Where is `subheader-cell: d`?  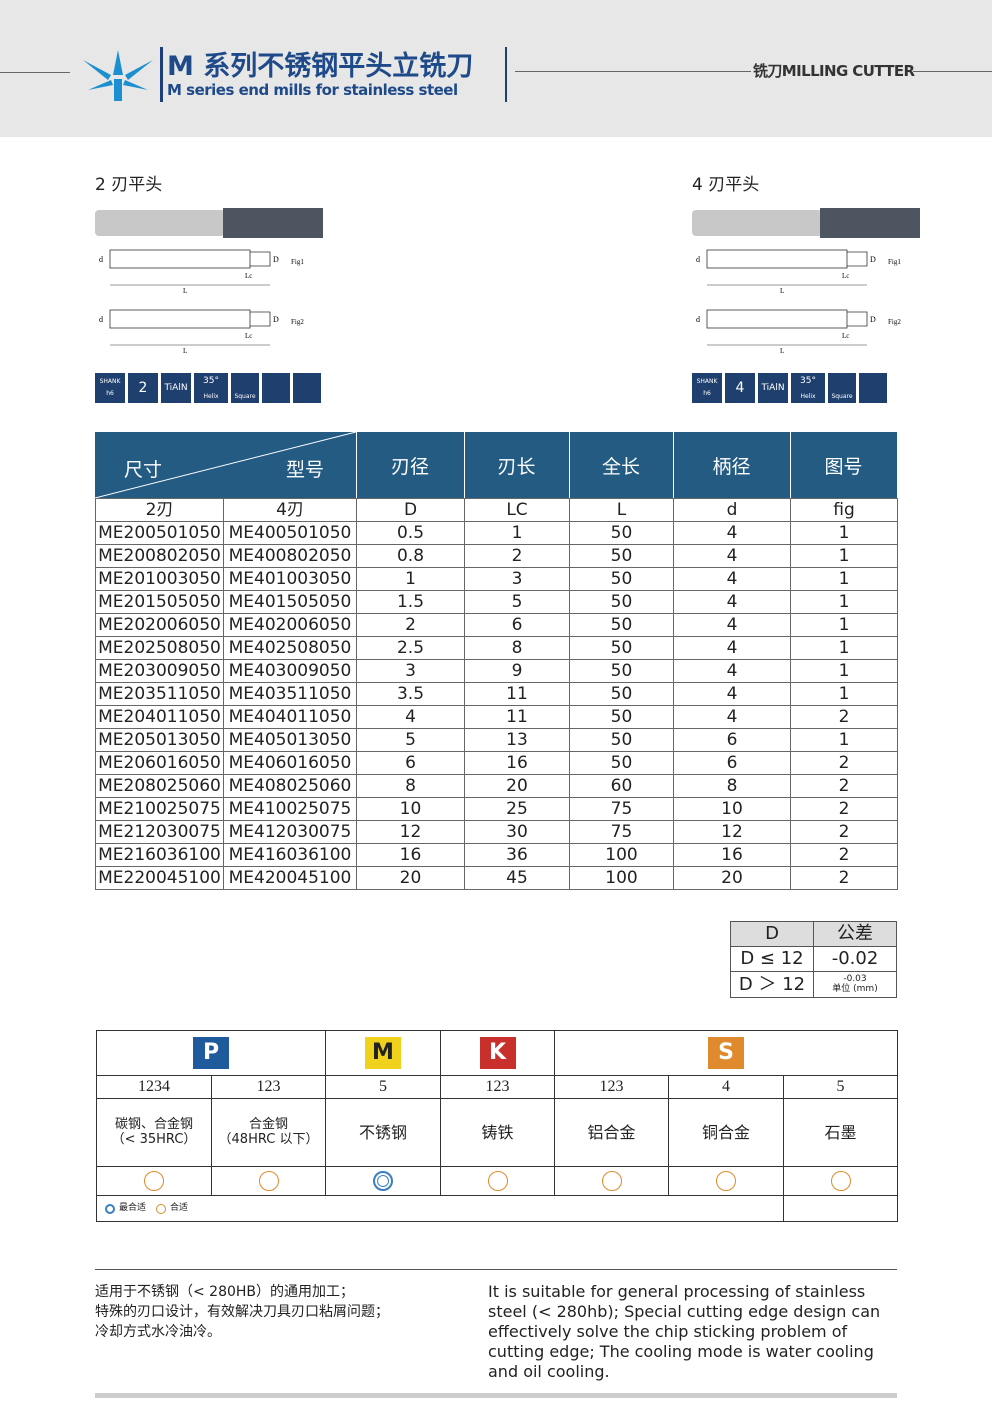
subheader-cell: d is located at coordinates (732, 510).